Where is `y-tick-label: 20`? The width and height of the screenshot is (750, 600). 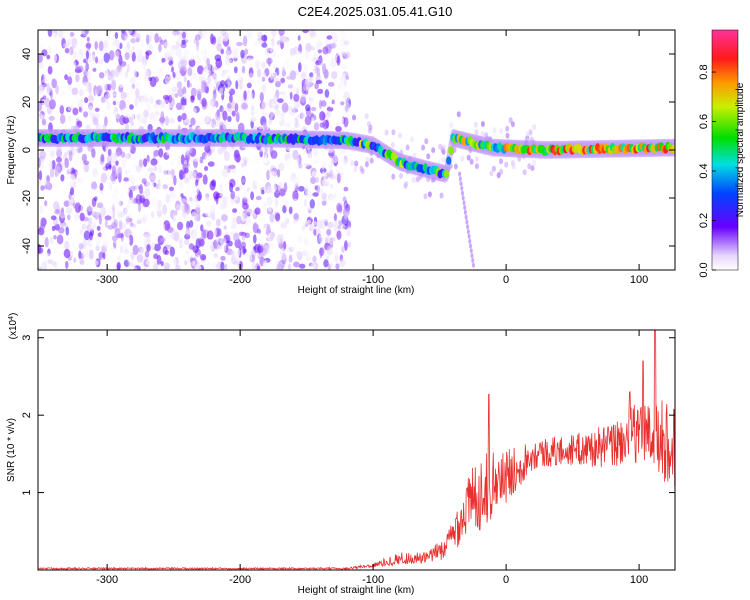
y-tick-label: 20 is located at coordinates (27, 102).